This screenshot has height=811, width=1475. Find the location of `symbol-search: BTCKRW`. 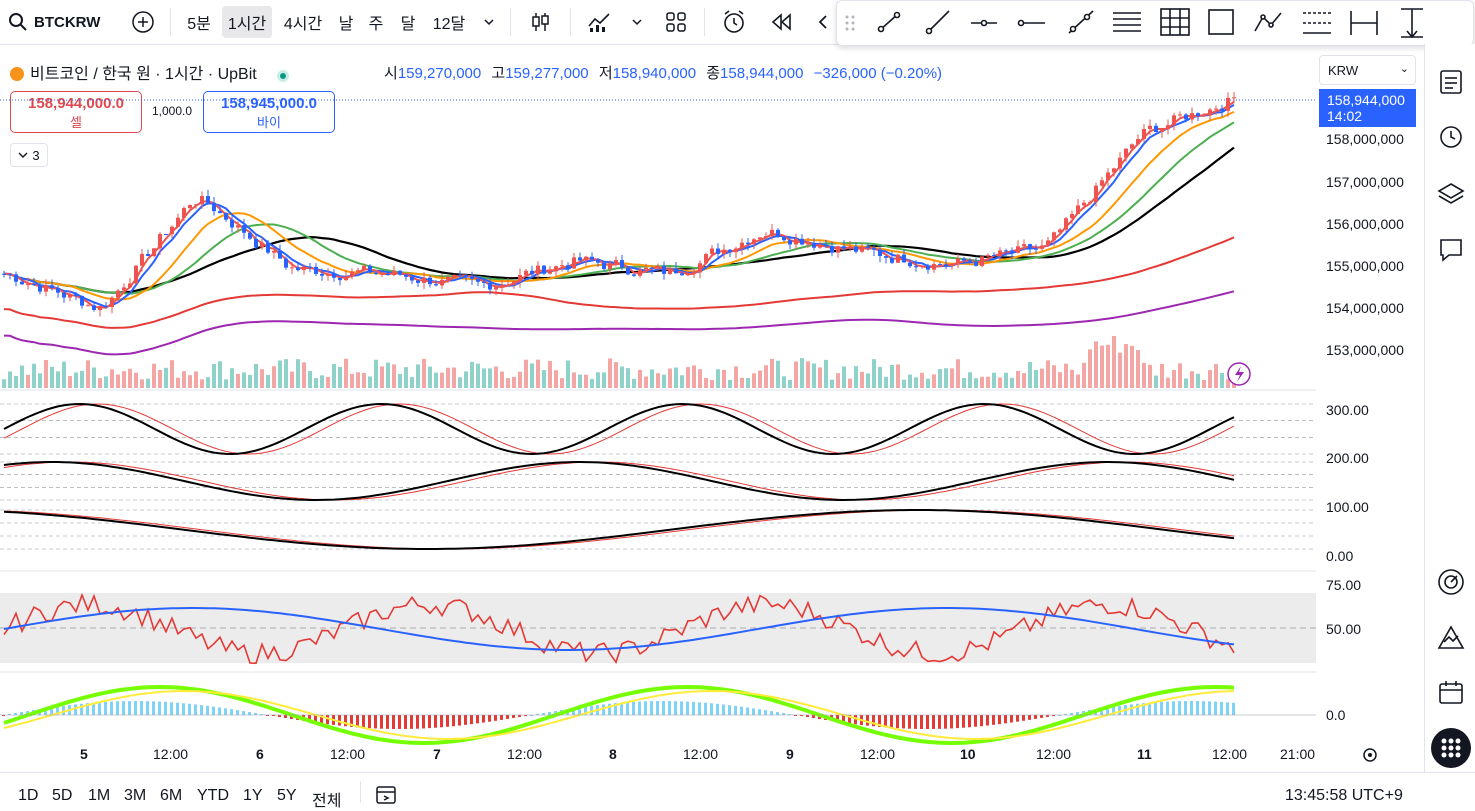

symbol-search: BTCKRW is located at coordinates (58, 22).